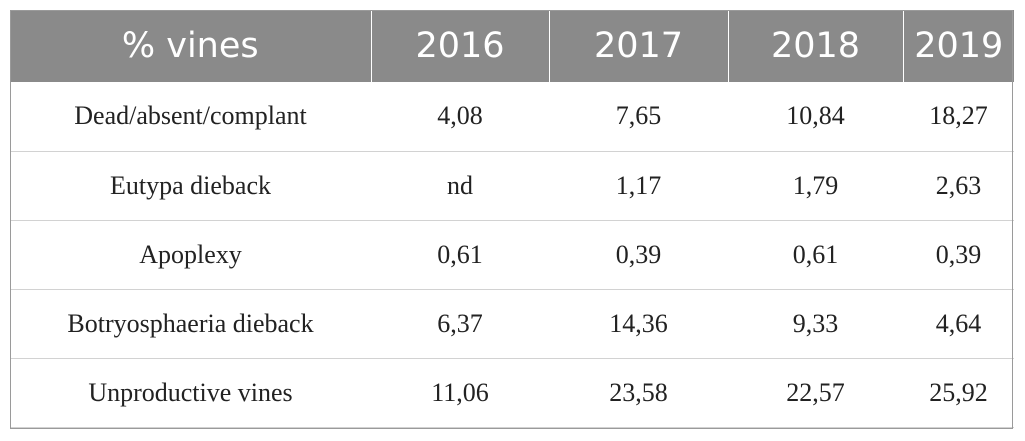  I want to click on table-cell: 1,17, so click(638, 186).